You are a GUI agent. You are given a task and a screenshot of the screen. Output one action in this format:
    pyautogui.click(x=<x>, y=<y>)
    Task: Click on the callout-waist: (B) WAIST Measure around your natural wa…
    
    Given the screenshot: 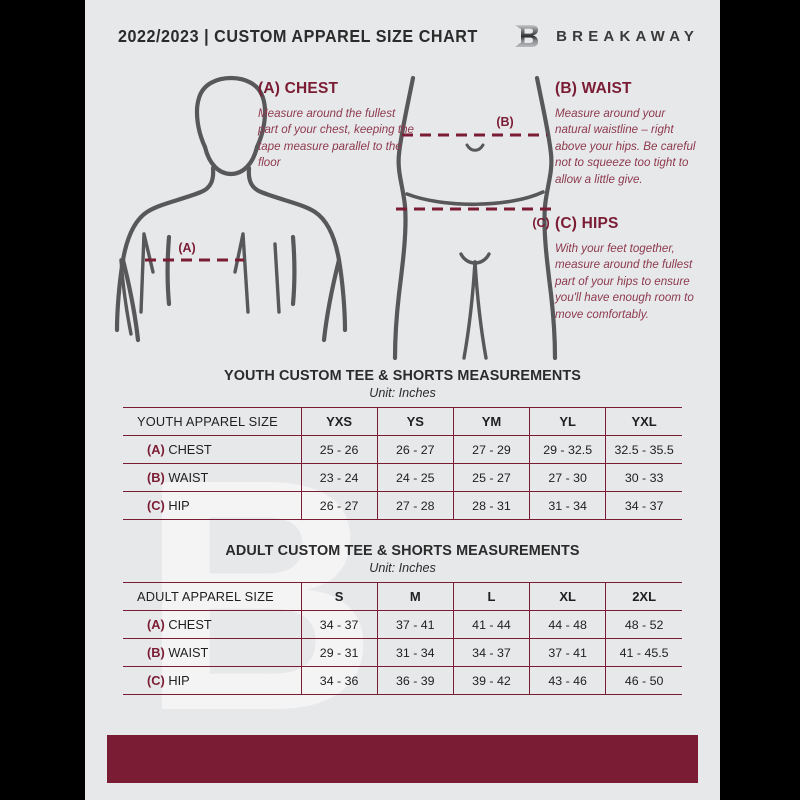 What is the action you would take?
    pyautogui.click(x=629, y=134)
    